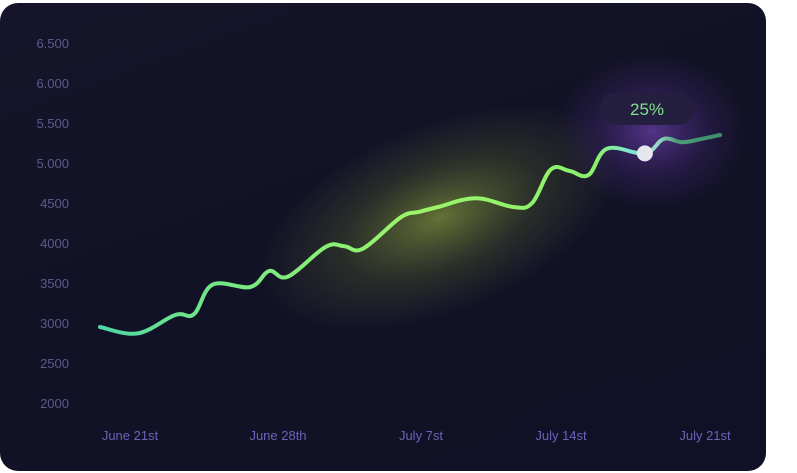 The image size is (797, 473). What do you see at coordinates (52, 83) in the screenshot?
I see `y-tick-label: 6.000` at bounding box center [52, 83].